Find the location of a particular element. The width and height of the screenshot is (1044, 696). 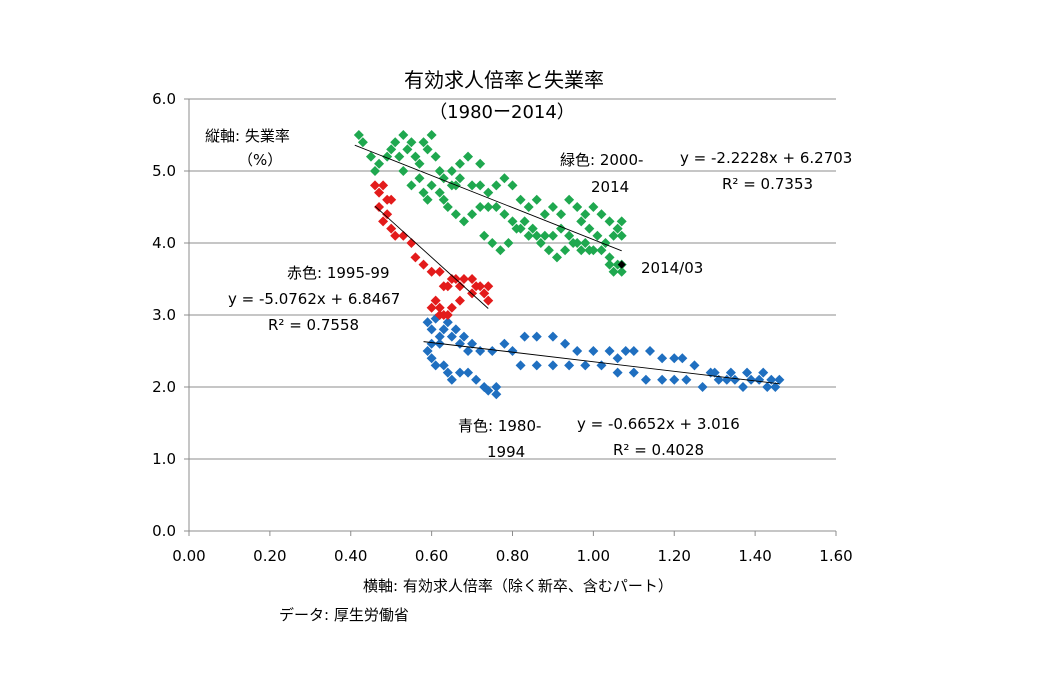

blue-series-label-year: 1994 is located at coordinates (506, 452).